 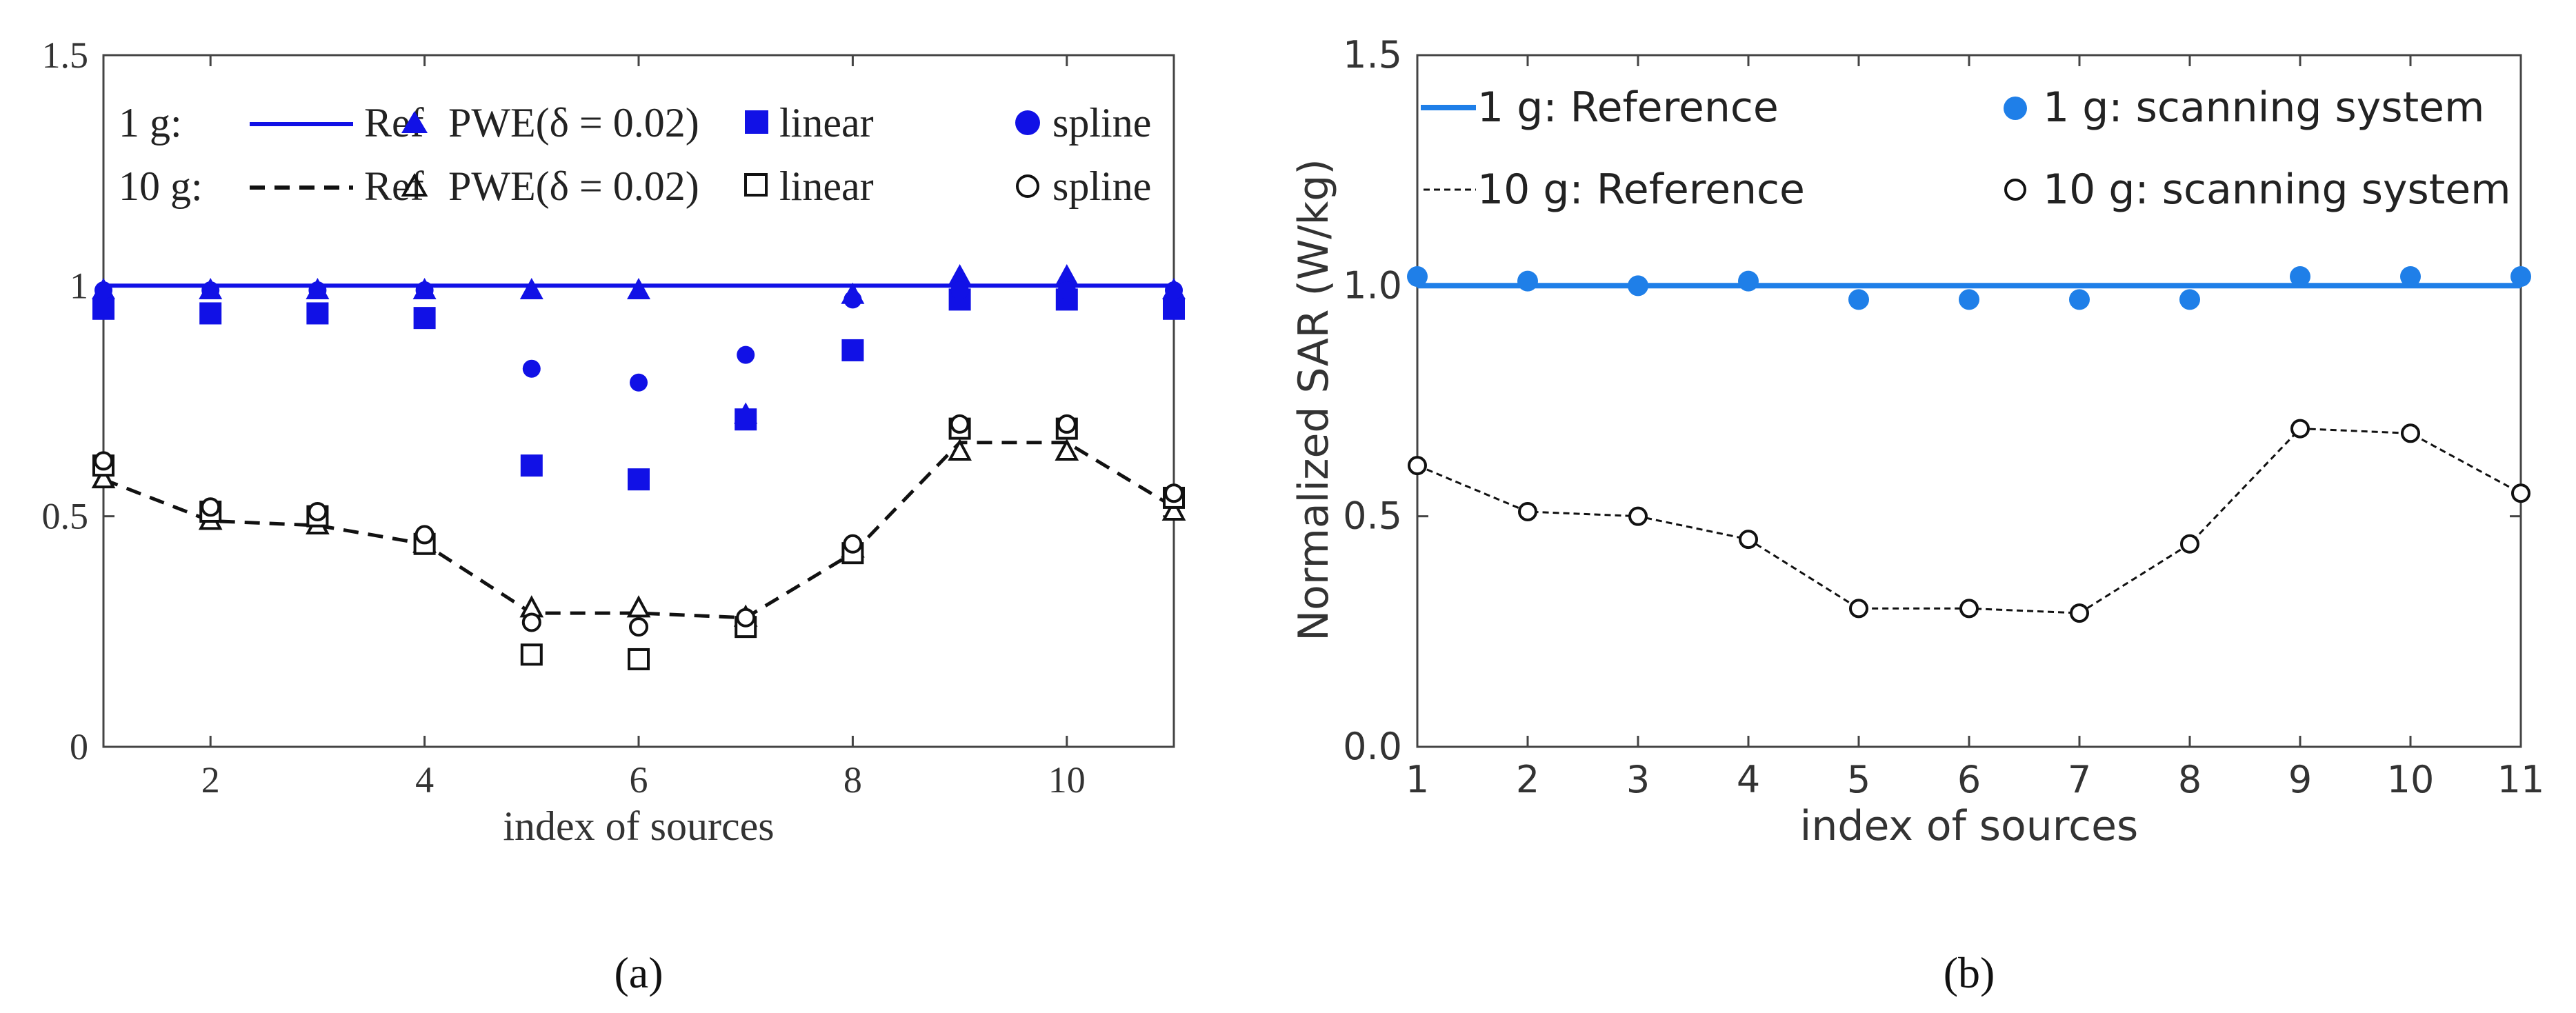 What do you see at coordinates (1314, 400) in the screenshot?
I see `panel-b-y-axis-label: Normalized SAR (W/kg)` at bounding box center [1314, 400].